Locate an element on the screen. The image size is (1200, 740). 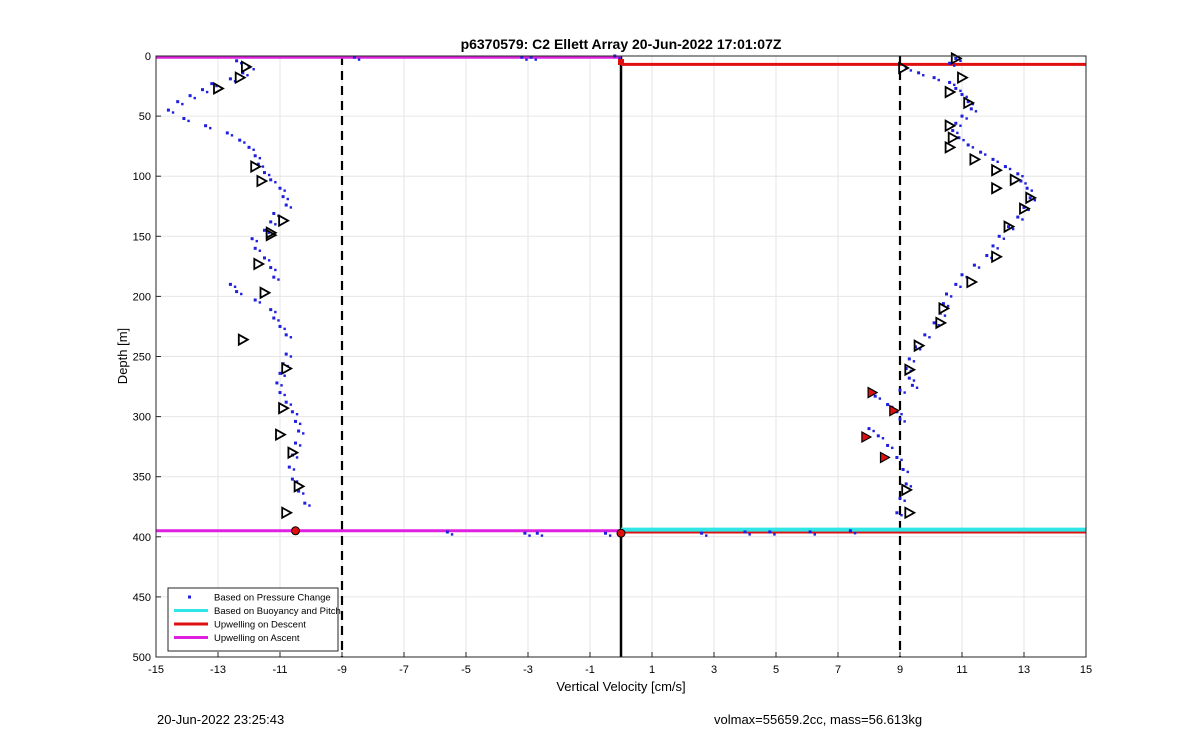
y-tick-label: 500 is located at coordinates (142, 658).